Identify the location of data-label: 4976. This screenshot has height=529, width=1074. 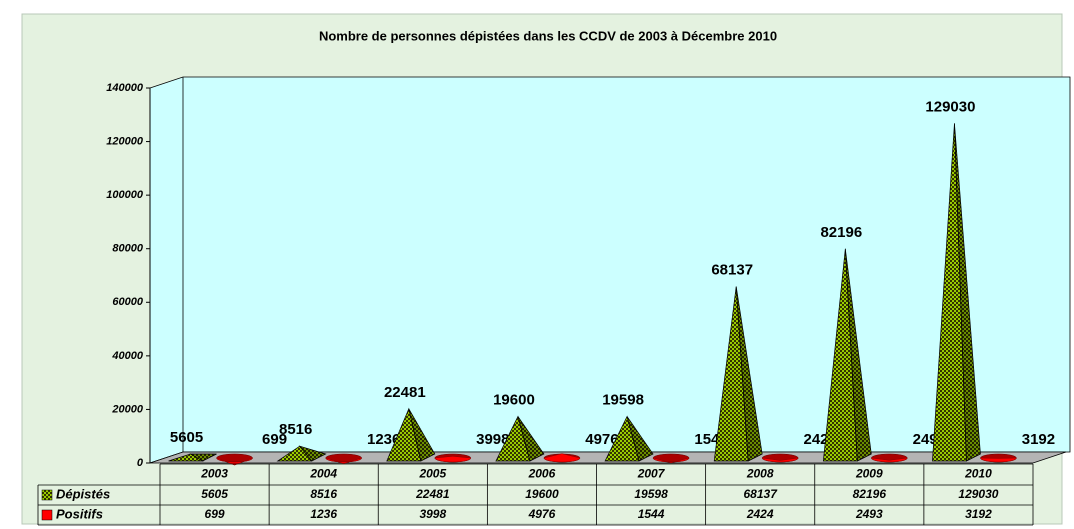
(601, 439).